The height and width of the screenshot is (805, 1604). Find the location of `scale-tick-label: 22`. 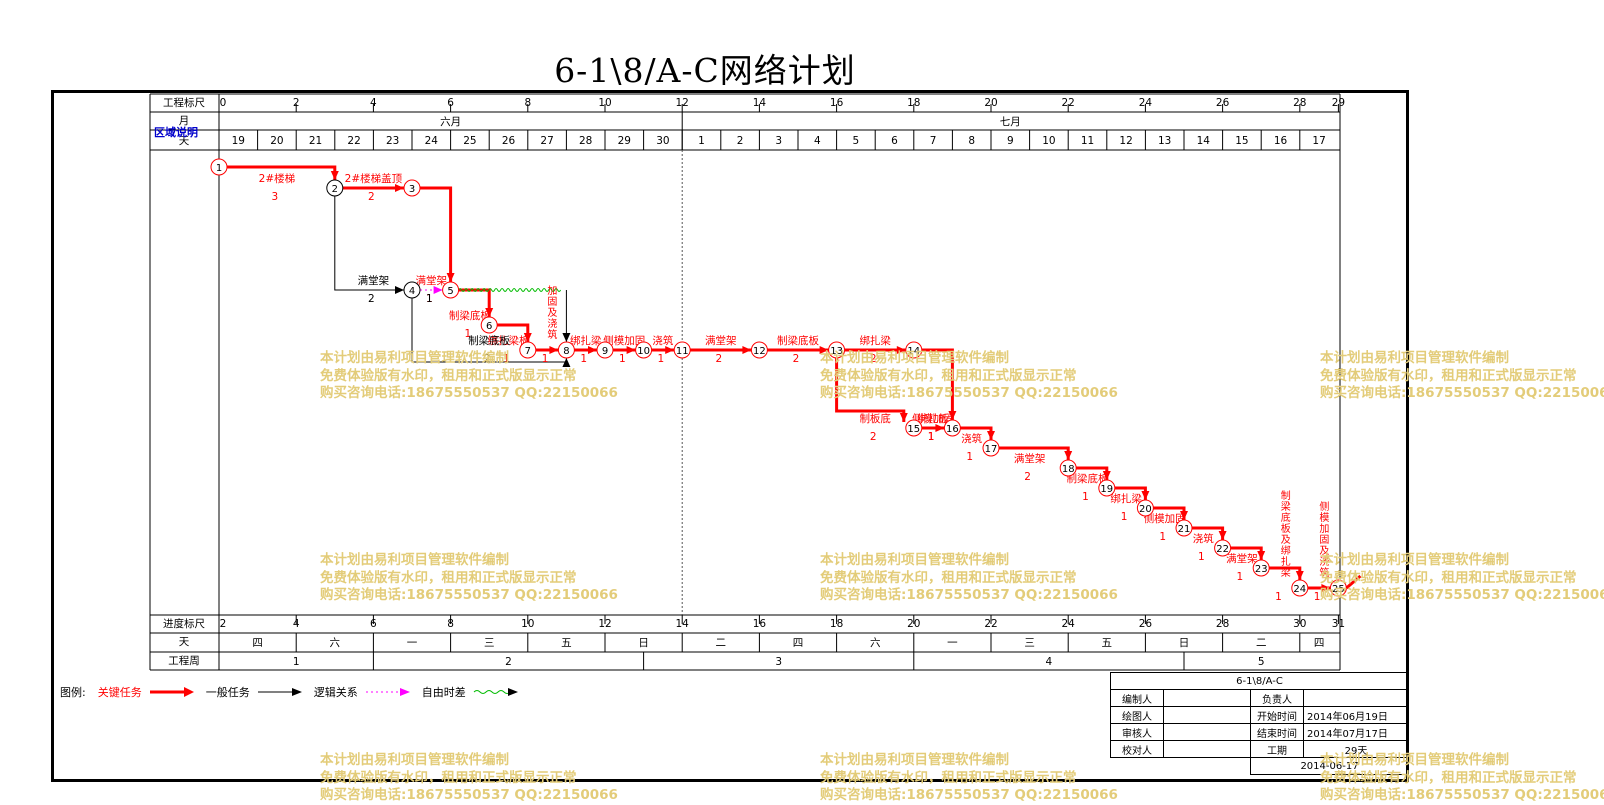

scale-tick-label: 22 is located at coordinates (1068, 103).